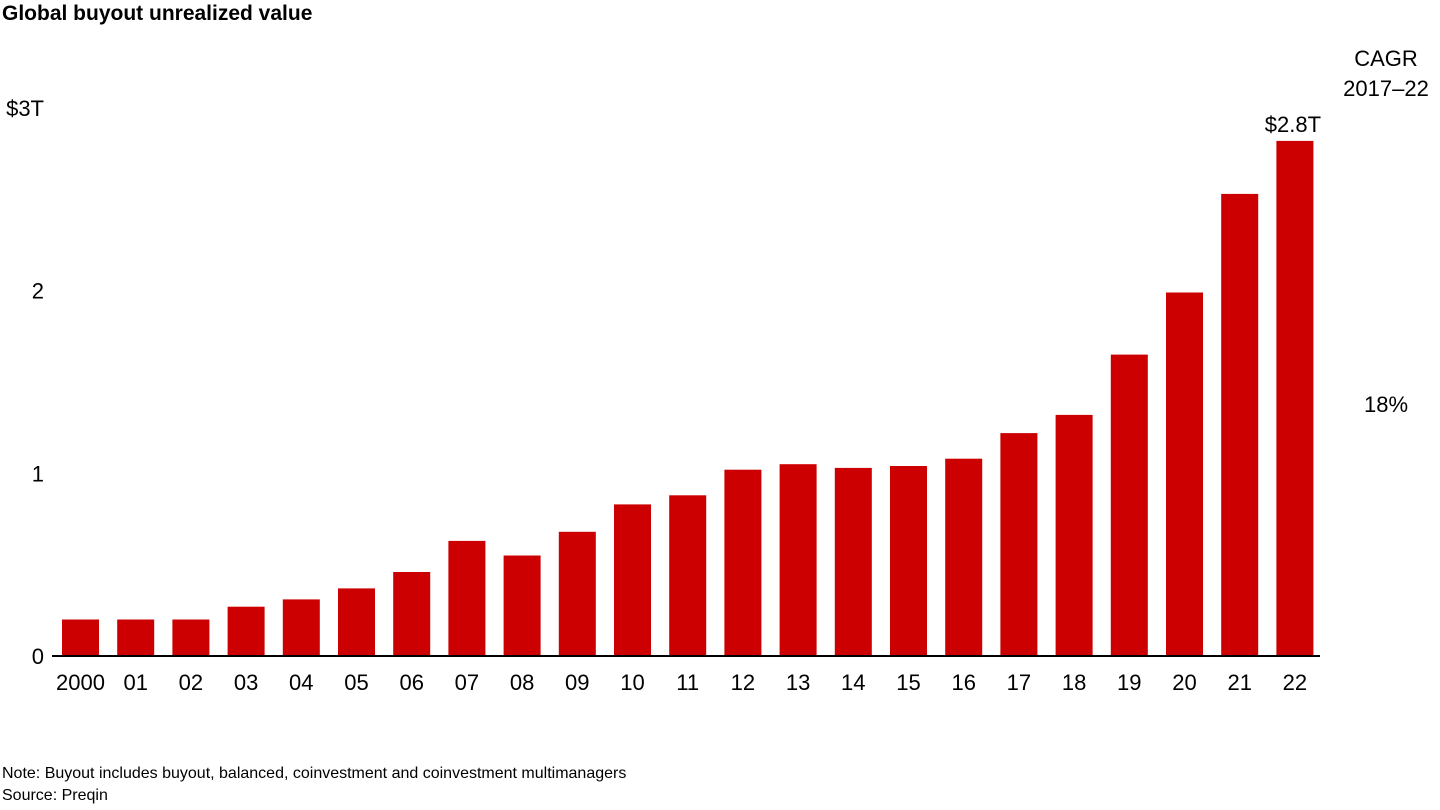  I want to click on cagr-value: 18%, so click(1386, 404).